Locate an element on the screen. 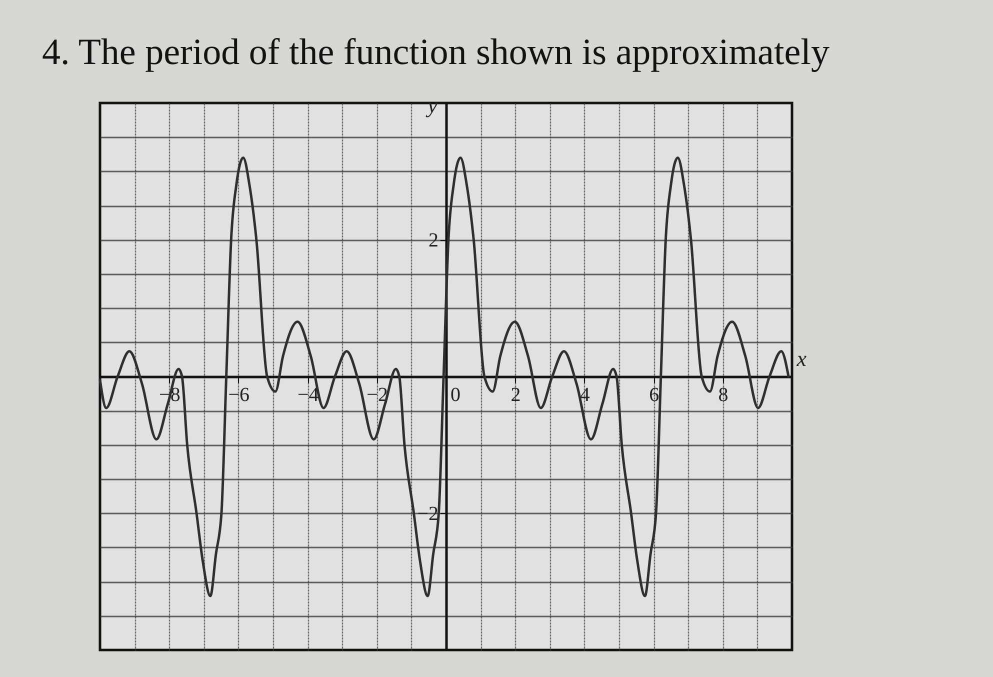 This screenshot has height=677, width=993. x-tick-label: 6 is located at coordinates (654, 395).